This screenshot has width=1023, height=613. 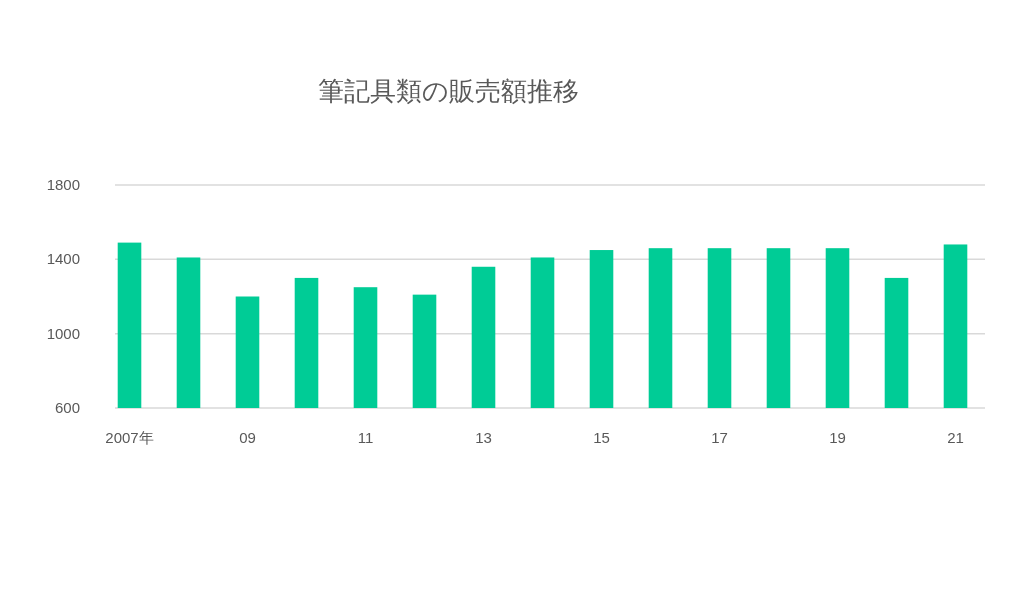 What do you see at coordinates (129, 437) in the screenshot?
I see `x-tick-label: 2007年` at bounding box center [129, 437].